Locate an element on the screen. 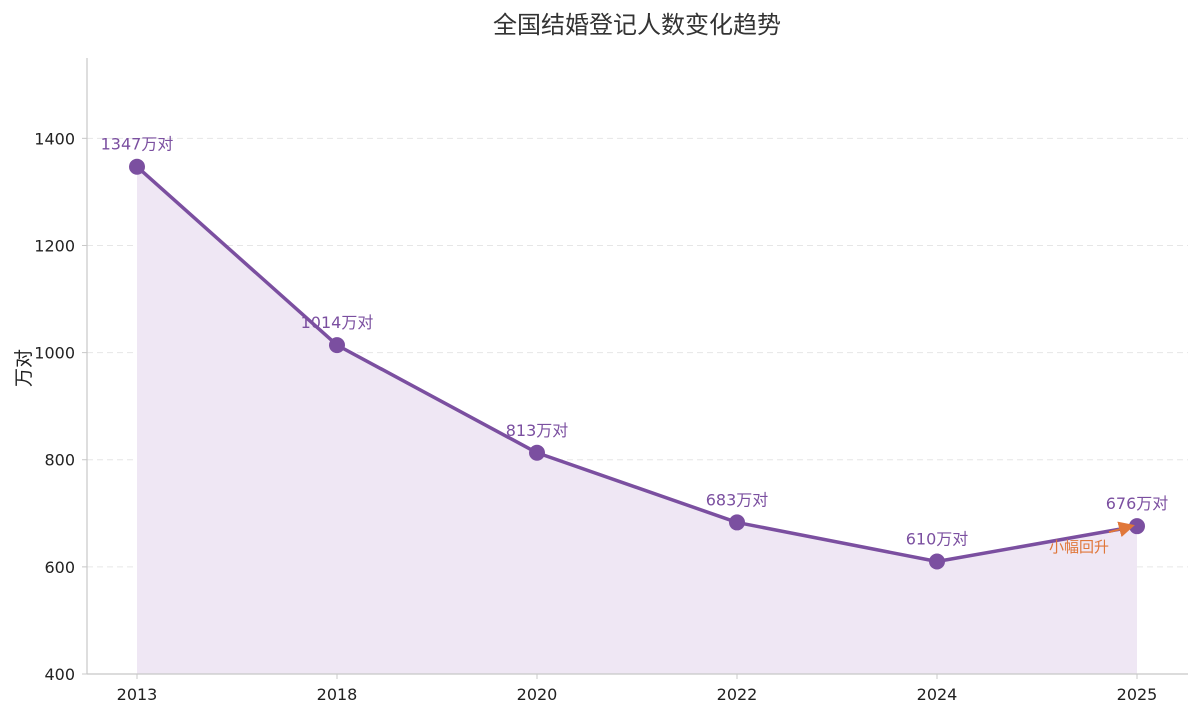  x-tick-label: 2013 is located at coordinates (137, 694).